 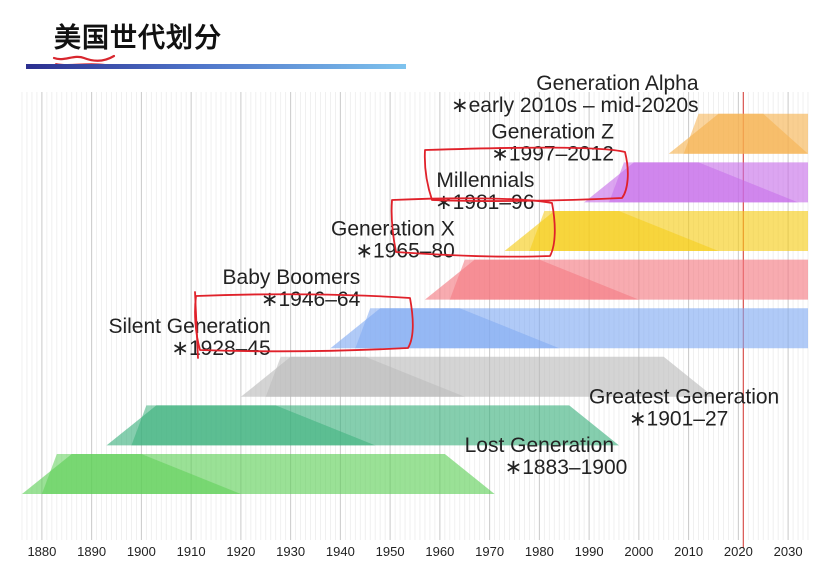 What do you see at coordinates (678, 418) in the screenshot?
I see `series-years-label: ∗1901–27` at bounding box center [678, 418].